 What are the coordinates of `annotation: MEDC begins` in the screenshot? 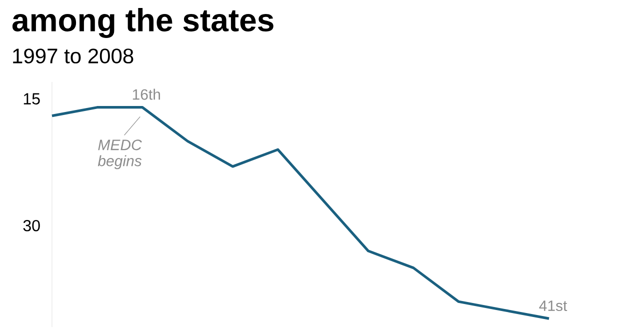 It's located at (120, 155).